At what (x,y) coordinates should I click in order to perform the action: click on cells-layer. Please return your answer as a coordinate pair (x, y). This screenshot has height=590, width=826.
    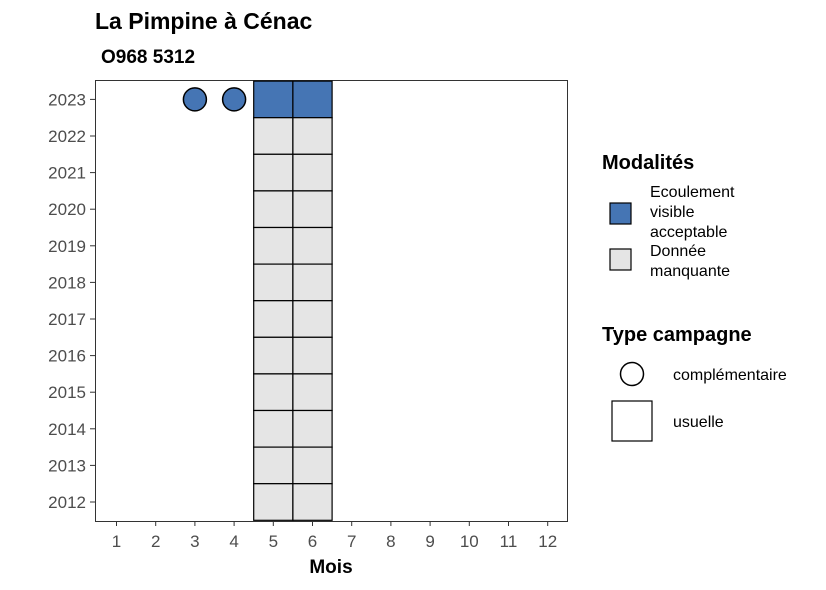
    Looking at the image, I should click on (293, 300).